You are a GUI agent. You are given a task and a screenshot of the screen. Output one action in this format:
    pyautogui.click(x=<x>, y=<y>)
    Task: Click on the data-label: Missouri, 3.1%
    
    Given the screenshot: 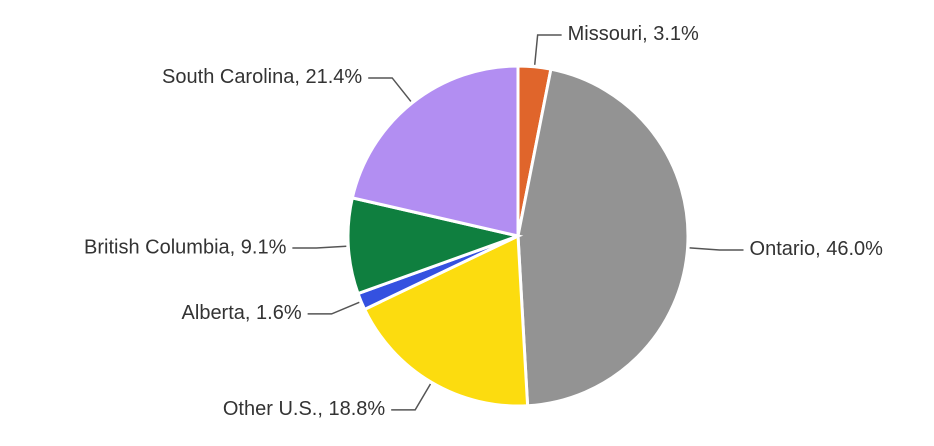 What is the action you would take?
    pyautogui.click(x=633, y=34)
    